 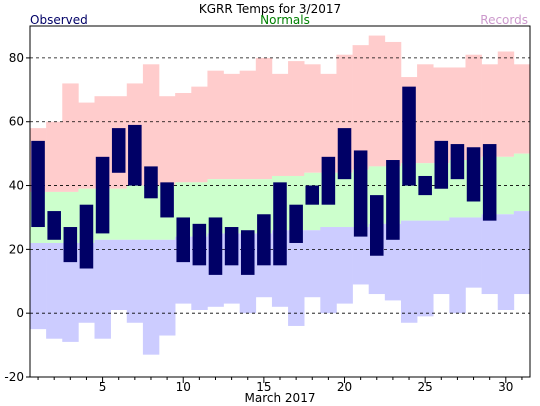 I want to click on x-axis-label: March 2017, so click(x=280, y=398).